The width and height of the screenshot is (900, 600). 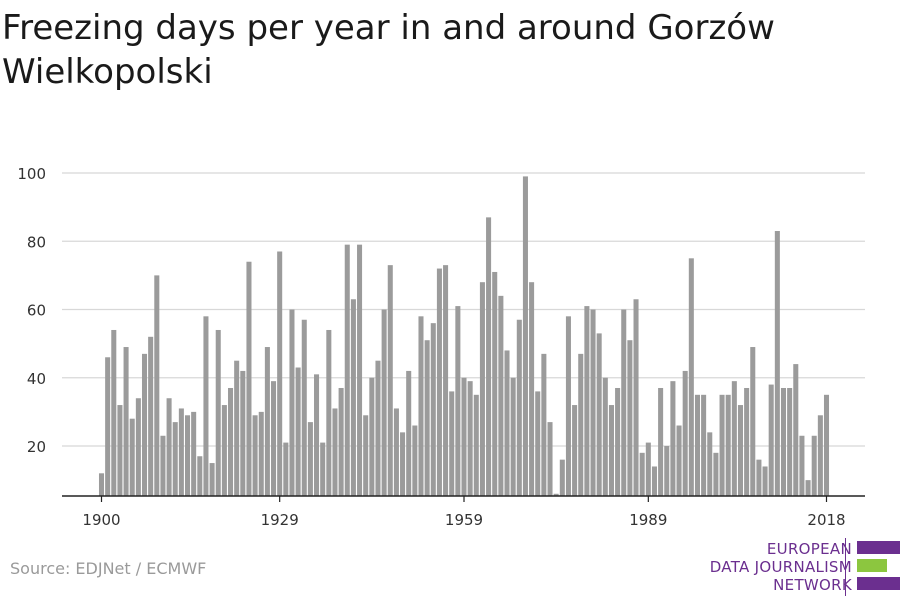 I want to click on bar-1931, so click(x=292, y=402).